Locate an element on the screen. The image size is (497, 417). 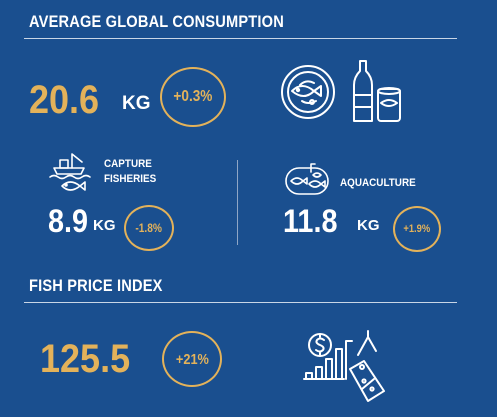
price-value: 125.5 is located at coordinates (85, 359).